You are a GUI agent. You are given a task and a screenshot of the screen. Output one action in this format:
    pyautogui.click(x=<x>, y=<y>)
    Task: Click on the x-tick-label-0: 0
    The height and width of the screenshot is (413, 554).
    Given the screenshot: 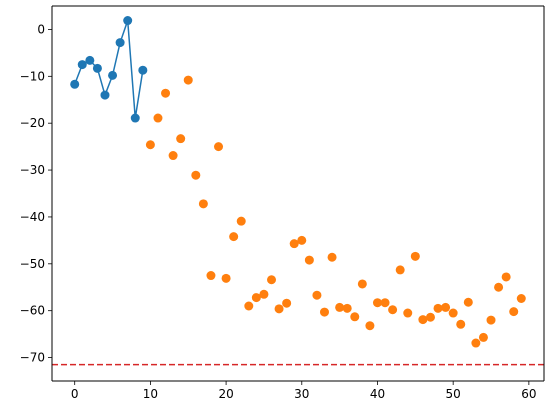 What is the action you would take?
    pyautogui.click(x=75, y=394)
    